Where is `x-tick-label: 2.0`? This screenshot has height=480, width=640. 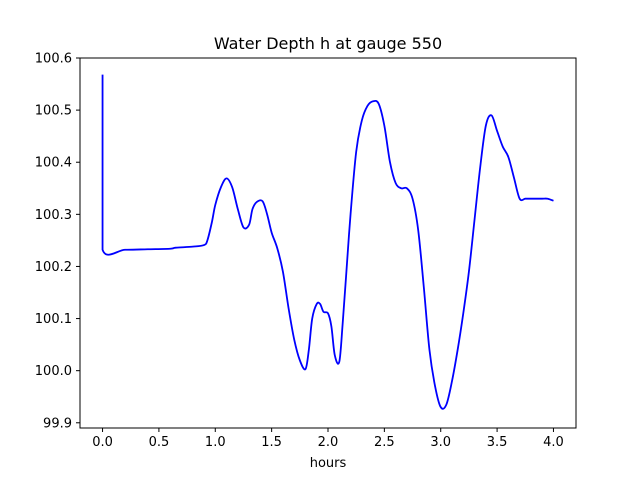
x-tick-label: 2.0 is located at coordinates (328, 442).